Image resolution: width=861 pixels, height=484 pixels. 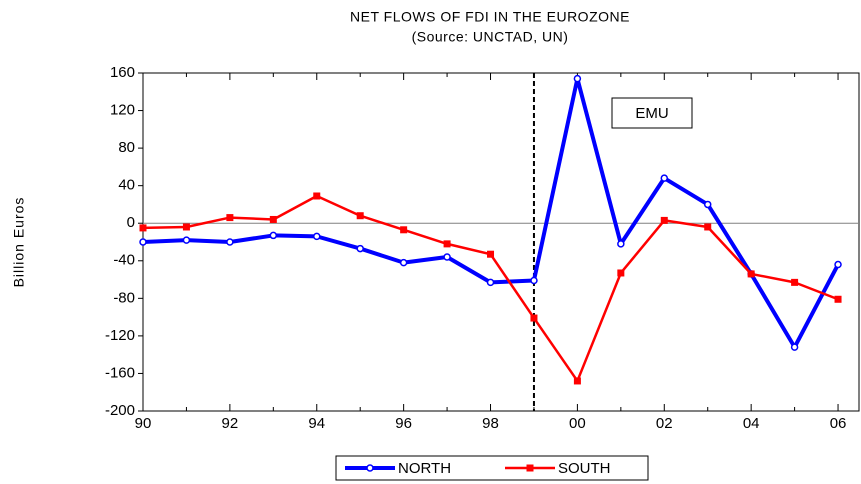 What do you see at coordinates (122, 110) in the screenshot?
I see `y-tick-label: 120` at bounding box center [122, 110].